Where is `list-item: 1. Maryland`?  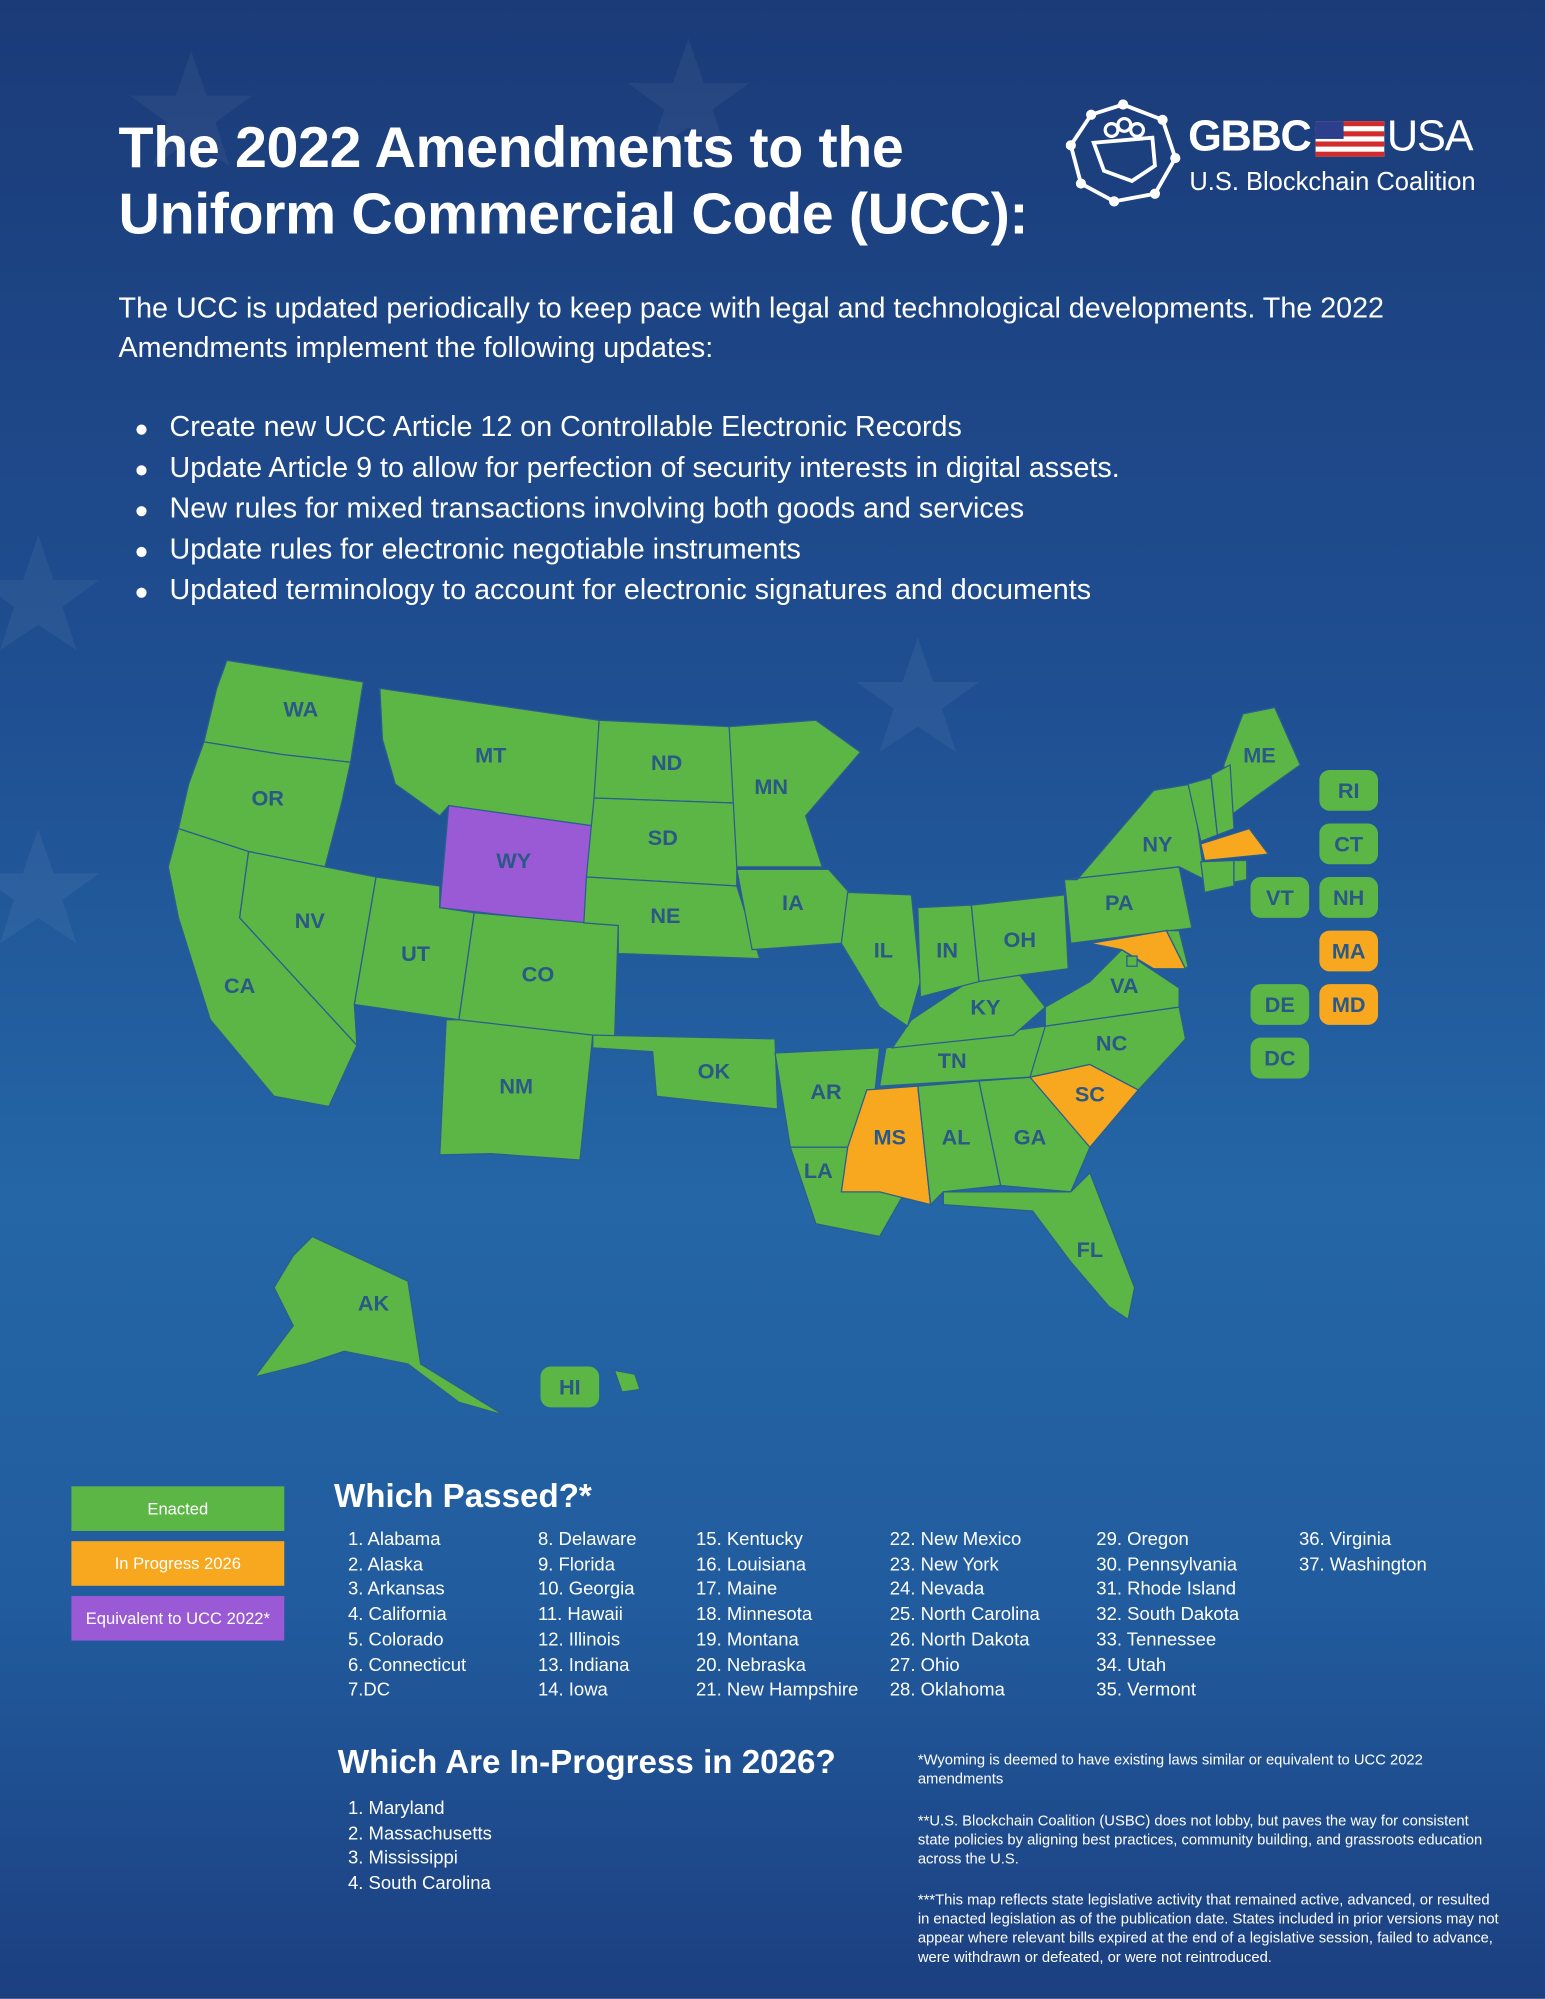 list-item: 1. Maryland is located at coordinates (396, 1809).